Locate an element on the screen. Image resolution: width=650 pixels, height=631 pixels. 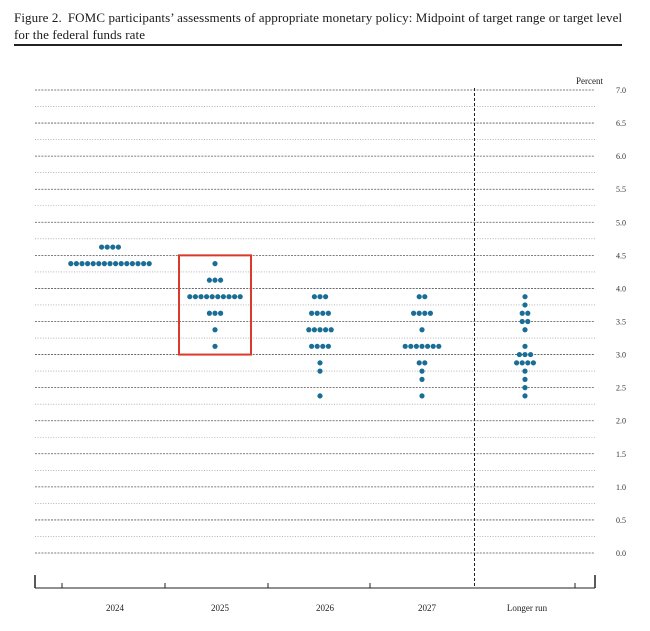
x-category-label: 2026 is located at coordinates (325, 608).